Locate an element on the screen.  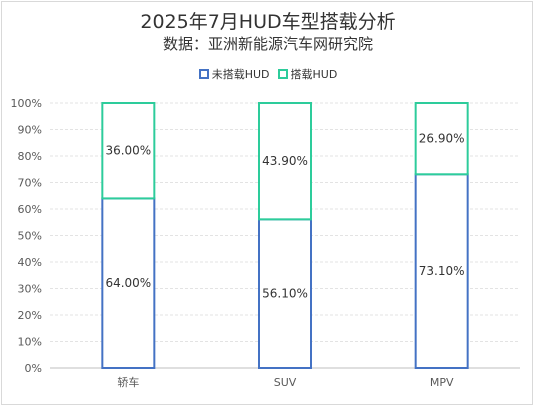
data-label: 64.00% is located at coordinates (128, 283).